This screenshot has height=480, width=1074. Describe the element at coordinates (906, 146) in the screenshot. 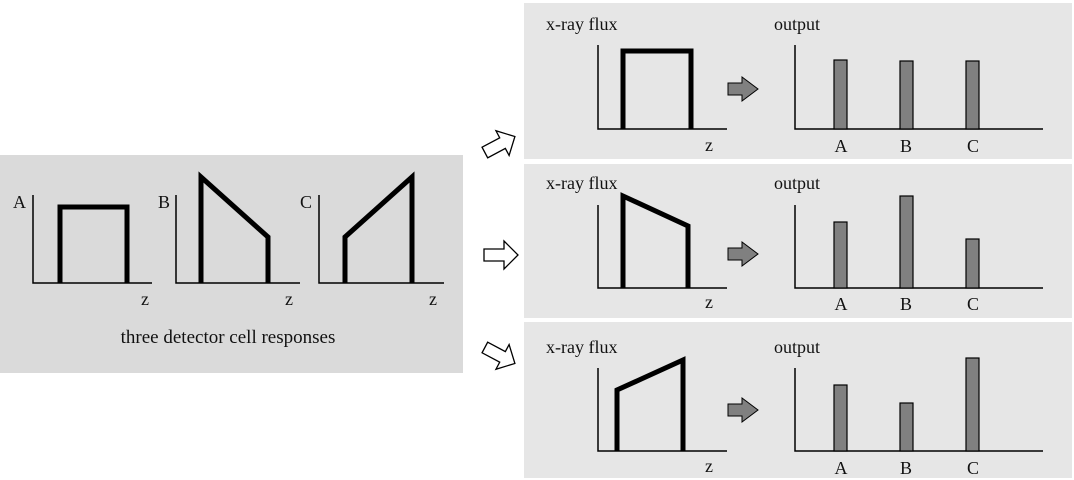

I see `row-1-bar-label-b: B` at that location.